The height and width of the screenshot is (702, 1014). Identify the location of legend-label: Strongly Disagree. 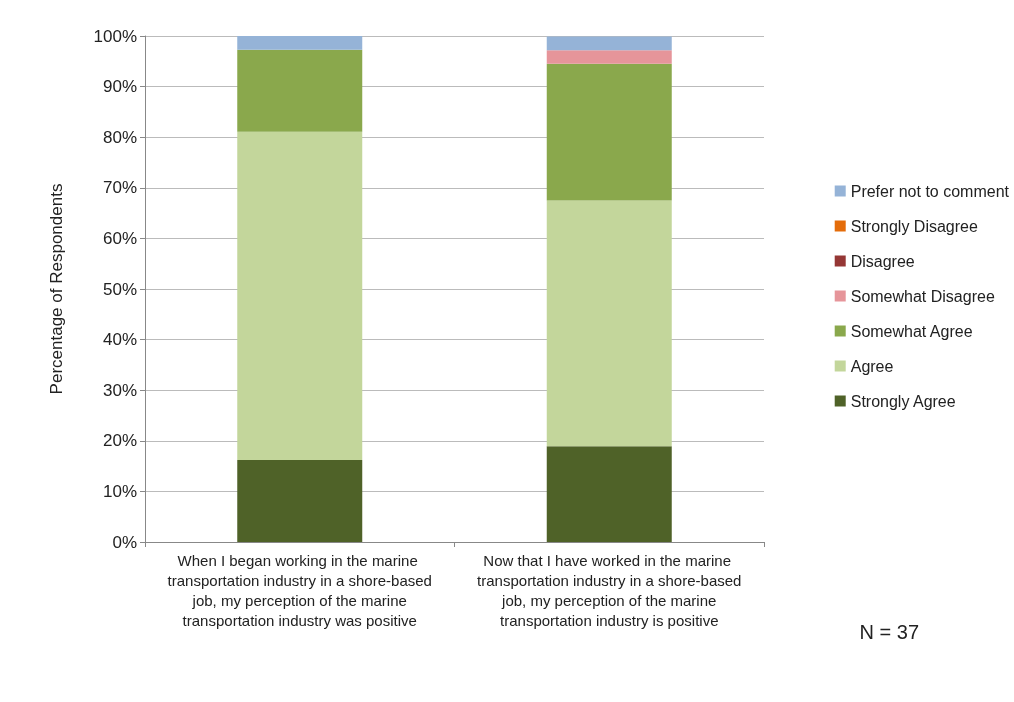
(914, 226).